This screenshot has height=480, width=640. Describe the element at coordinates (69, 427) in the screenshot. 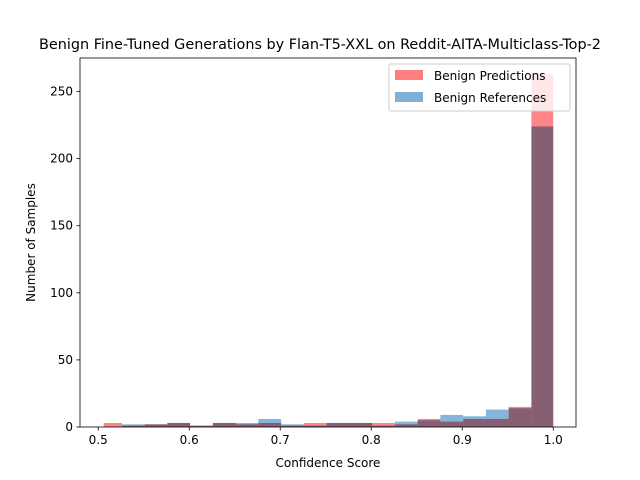

I see `y-tick-label: 0` at that location.